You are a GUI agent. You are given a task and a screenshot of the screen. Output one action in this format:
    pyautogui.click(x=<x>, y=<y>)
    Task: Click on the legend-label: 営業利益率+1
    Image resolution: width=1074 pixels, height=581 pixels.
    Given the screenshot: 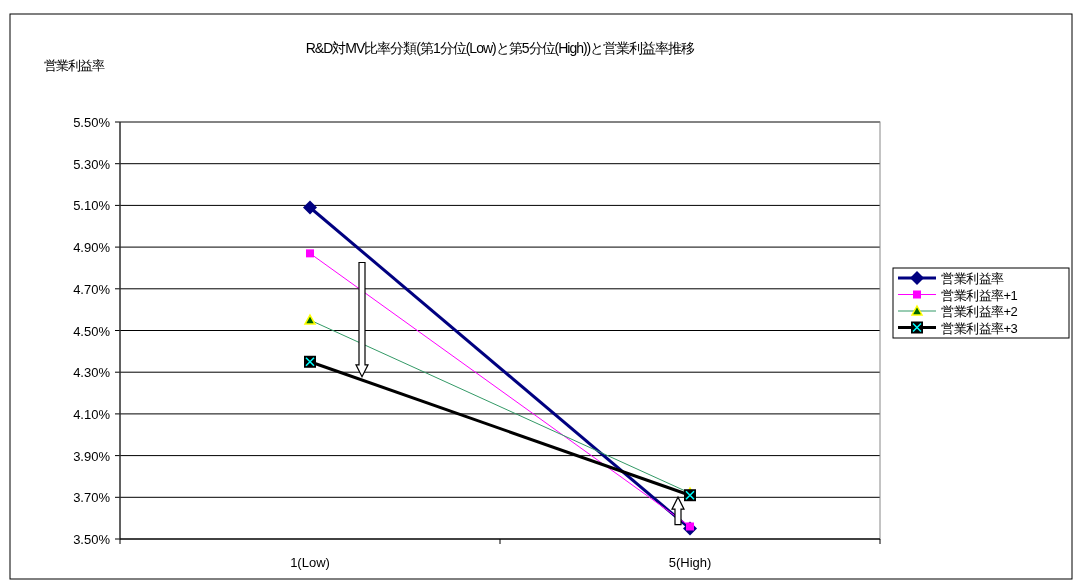 What is the action you would take?
    pyautogui.click(x=979, y=295)
    